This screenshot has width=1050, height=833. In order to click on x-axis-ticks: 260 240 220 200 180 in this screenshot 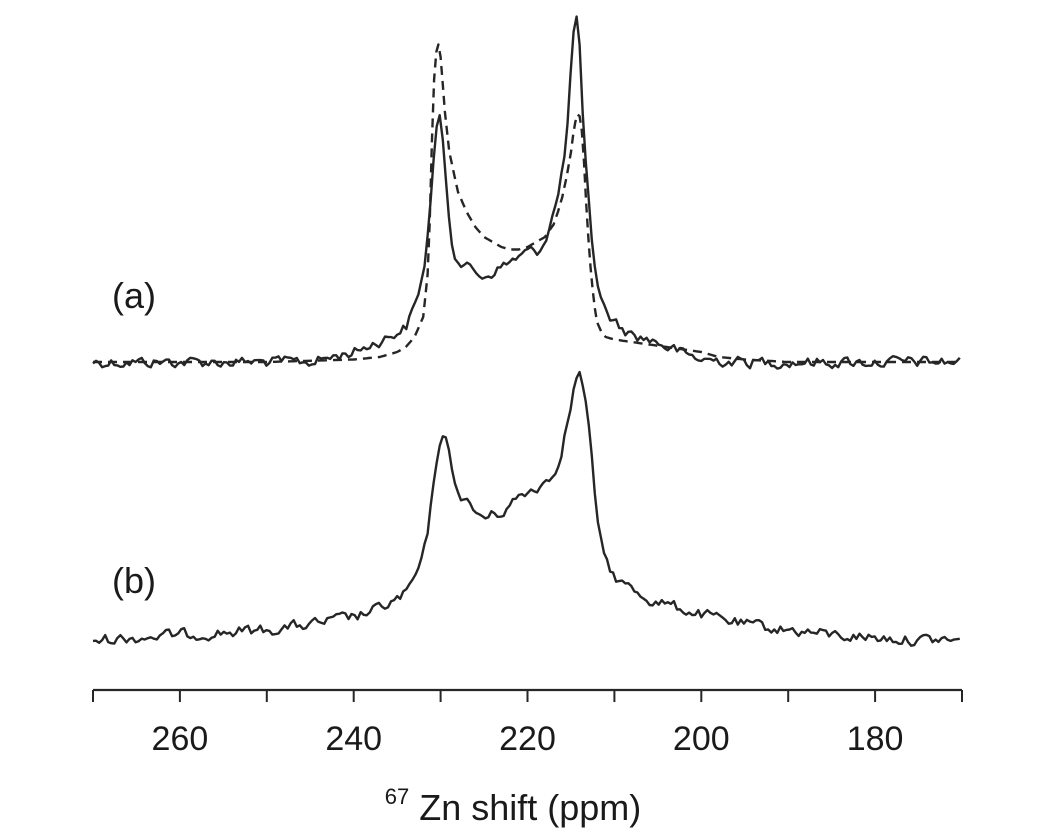, I will do `click(527, 724)`.